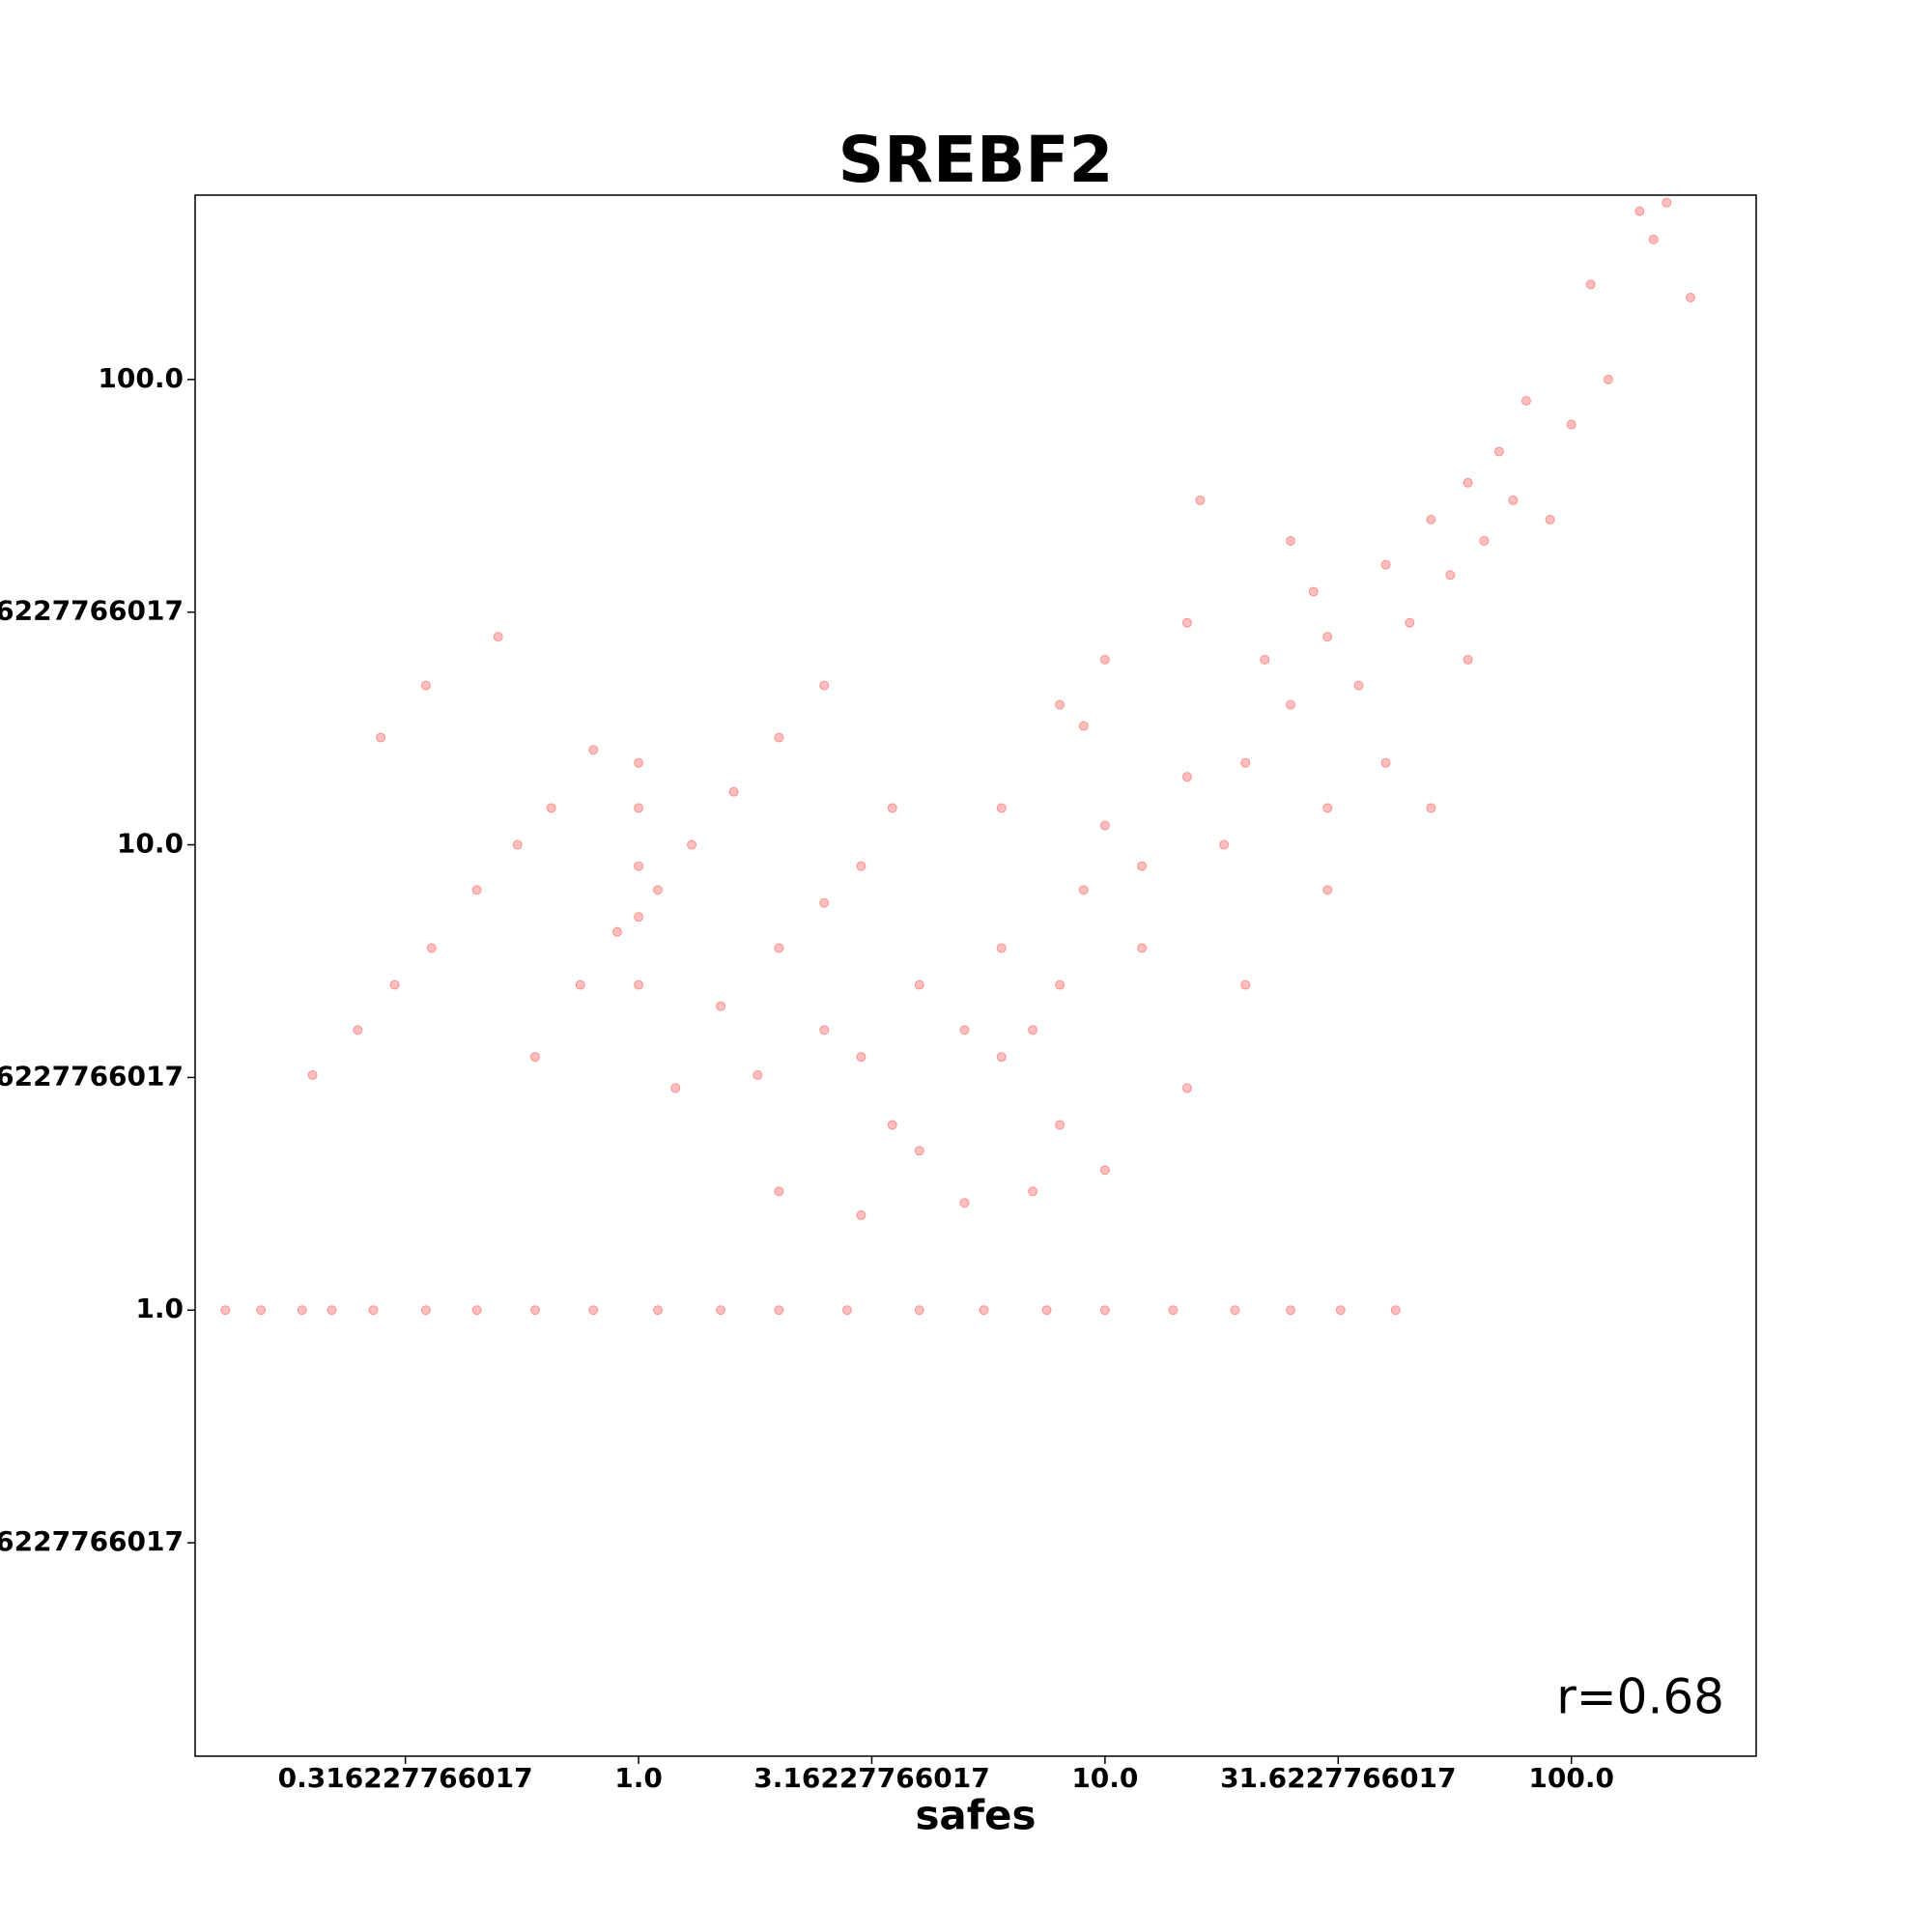  I want to click on y-tick-label: 3.16227766017, so click(92, 1076).